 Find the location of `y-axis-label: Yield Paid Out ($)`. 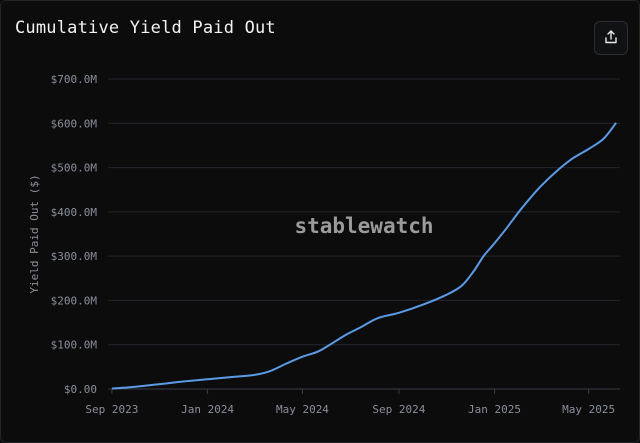

y-axis-label: Yield Paid Out ($) is located at coordinates (34, 233).